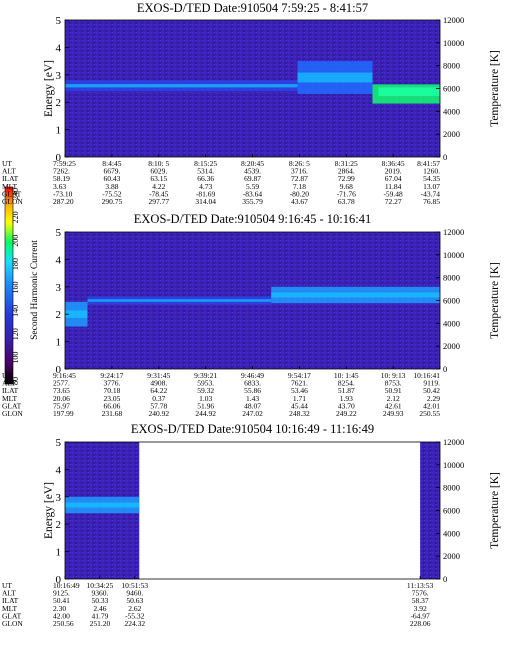 Image resolution: width=505 pixels, height=649 pixels. I want to click on ephemeris-value: 0.37, so click(158, 398).